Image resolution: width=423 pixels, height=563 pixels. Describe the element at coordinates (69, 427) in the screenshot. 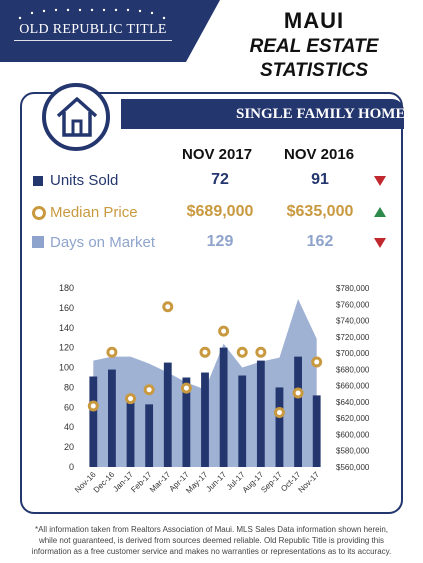

I see `left-axis-tick-label: 40` at that location.